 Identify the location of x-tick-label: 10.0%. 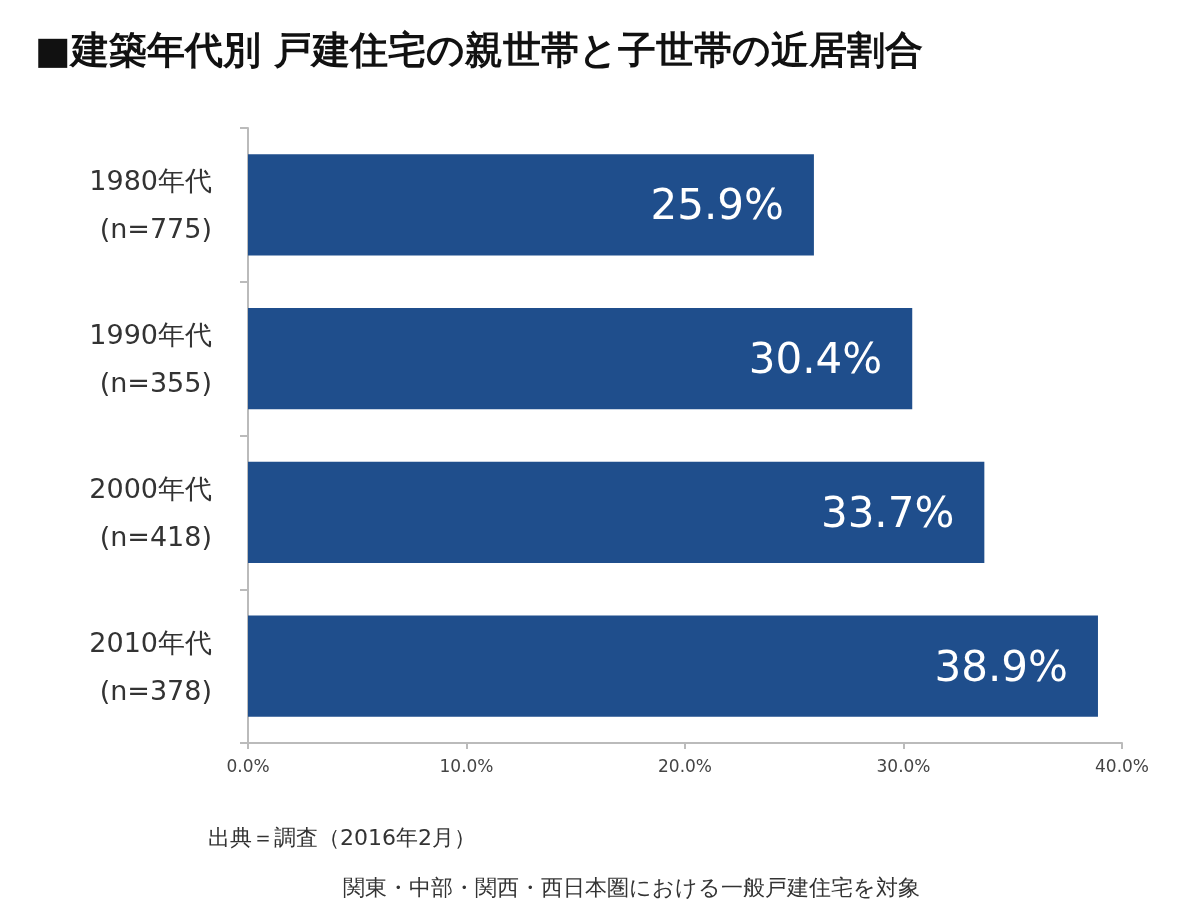
(466, 765).